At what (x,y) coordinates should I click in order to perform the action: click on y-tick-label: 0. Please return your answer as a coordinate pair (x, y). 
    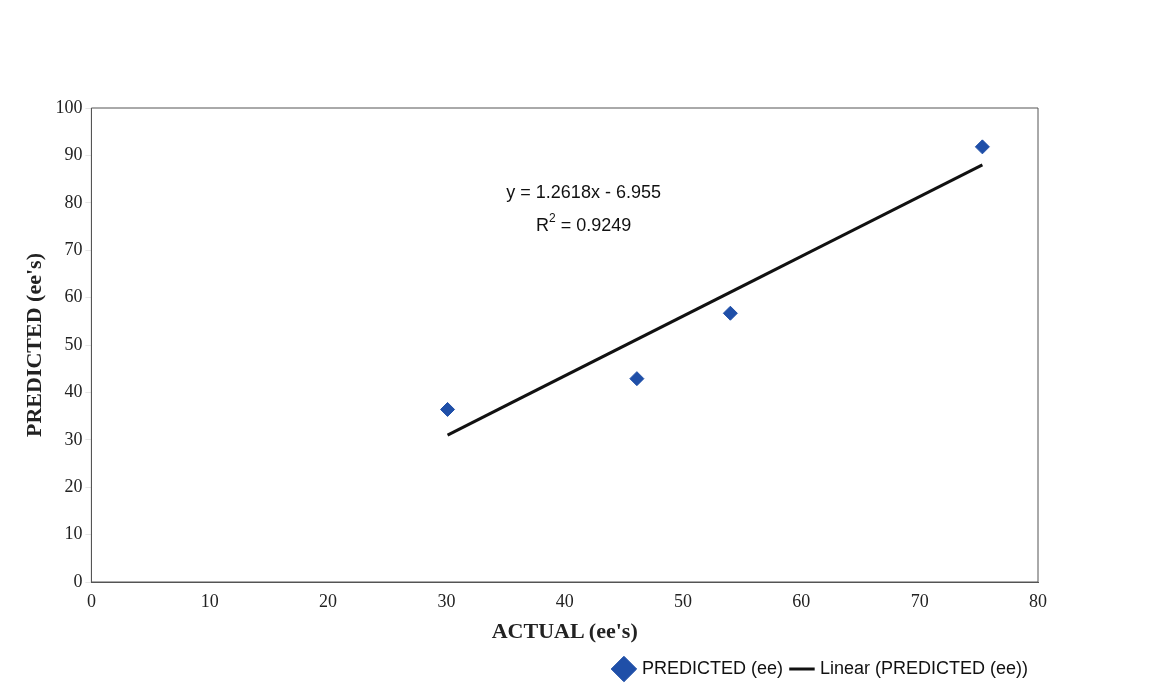
    Looking at the image, I should click on (78, 580).